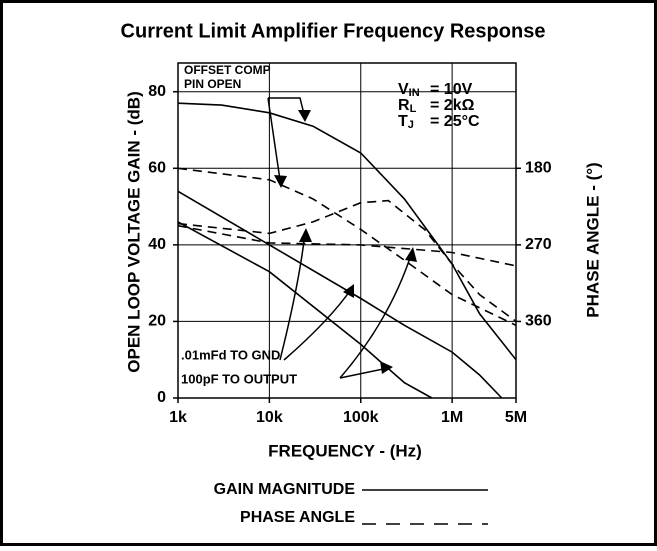 The width and height of the screenshot is (657, 551). I want to click on y2-tick-label: 180, so click(538, 168).